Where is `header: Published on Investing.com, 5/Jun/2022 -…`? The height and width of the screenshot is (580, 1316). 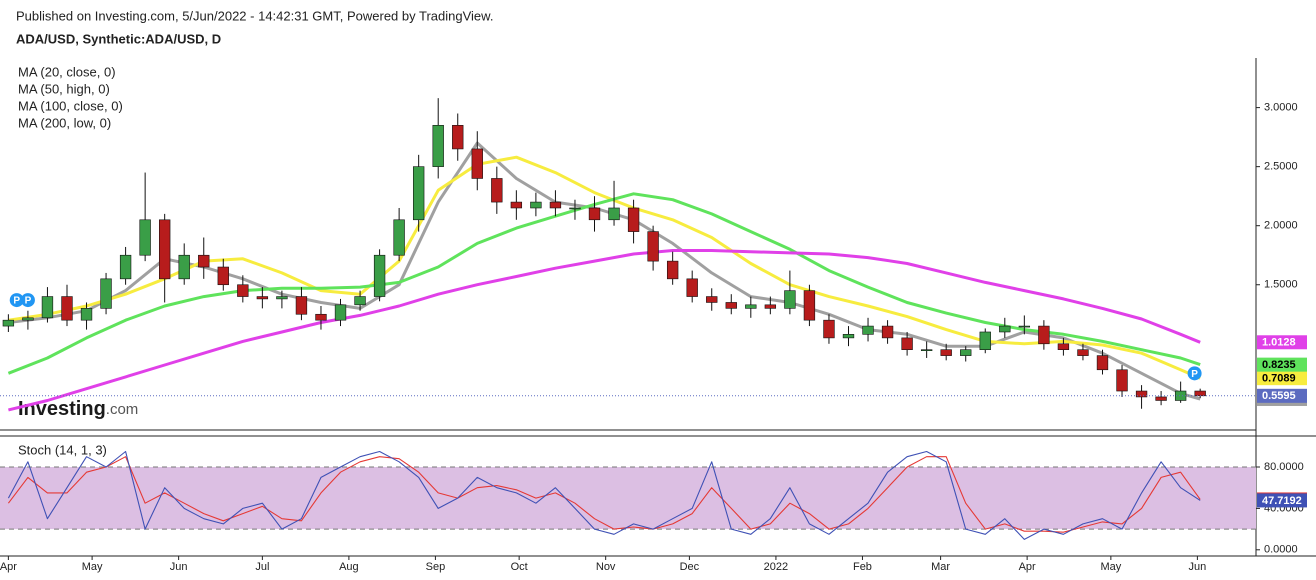 header: Published on Investing.com, 5/Jun/2022 -… is located at coordinates (254, 15).